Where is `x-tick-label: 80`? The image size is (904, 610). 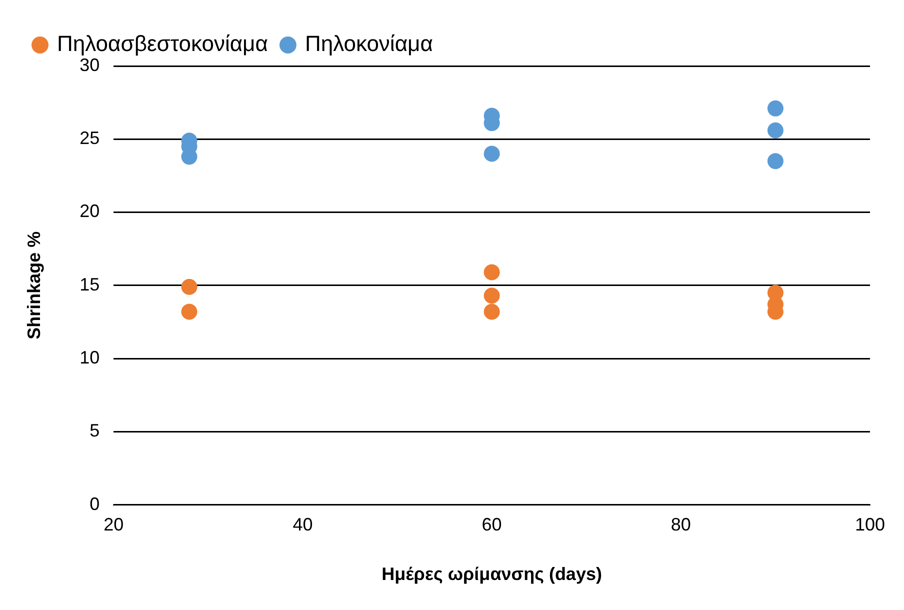
x-tick-label: 80 is located at coordinates (680, 524).